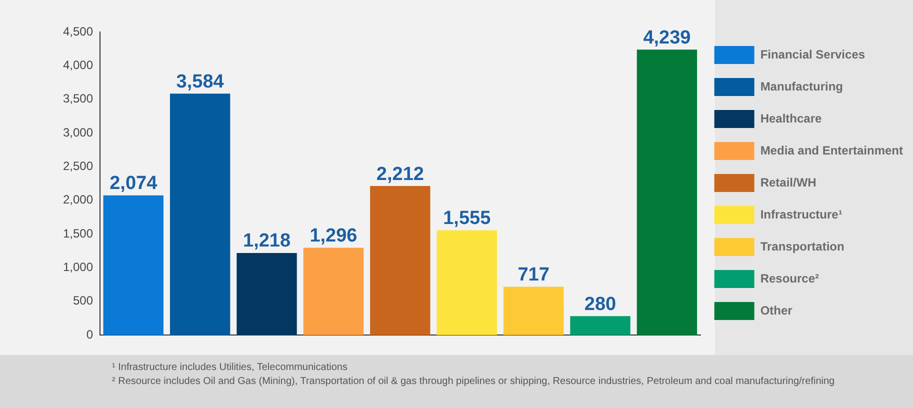 The width and height of the screenshot is (913, 408). Describe the element at coordinates (78, 132) in the screenshot. I see `y-tick-label: 3,000` at that location.